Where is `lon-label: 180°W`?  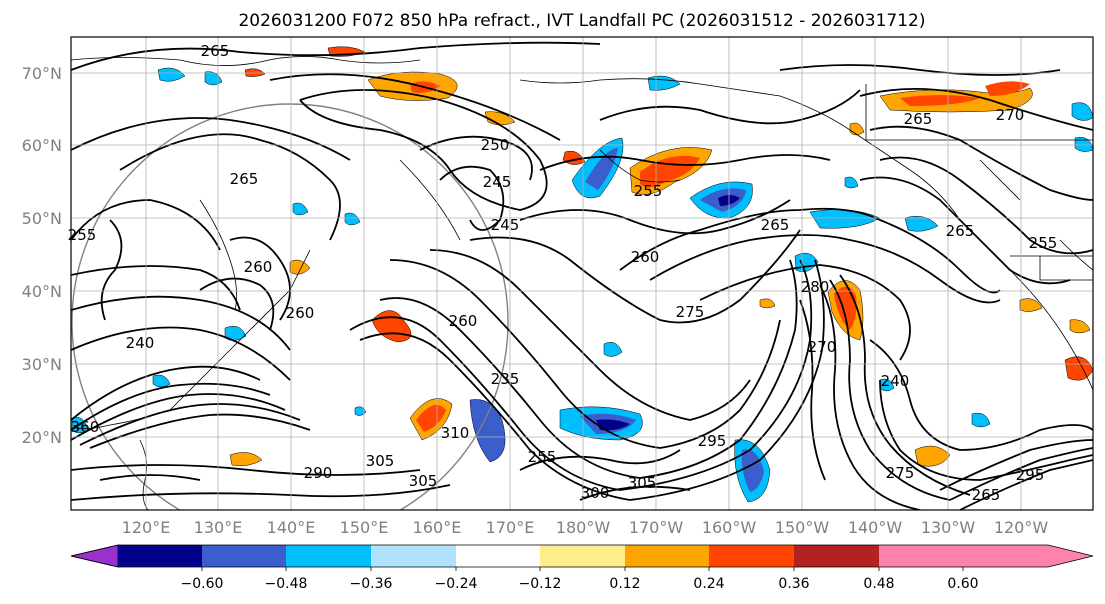 lon-label: 180°W is located at coordinates (583, 527).